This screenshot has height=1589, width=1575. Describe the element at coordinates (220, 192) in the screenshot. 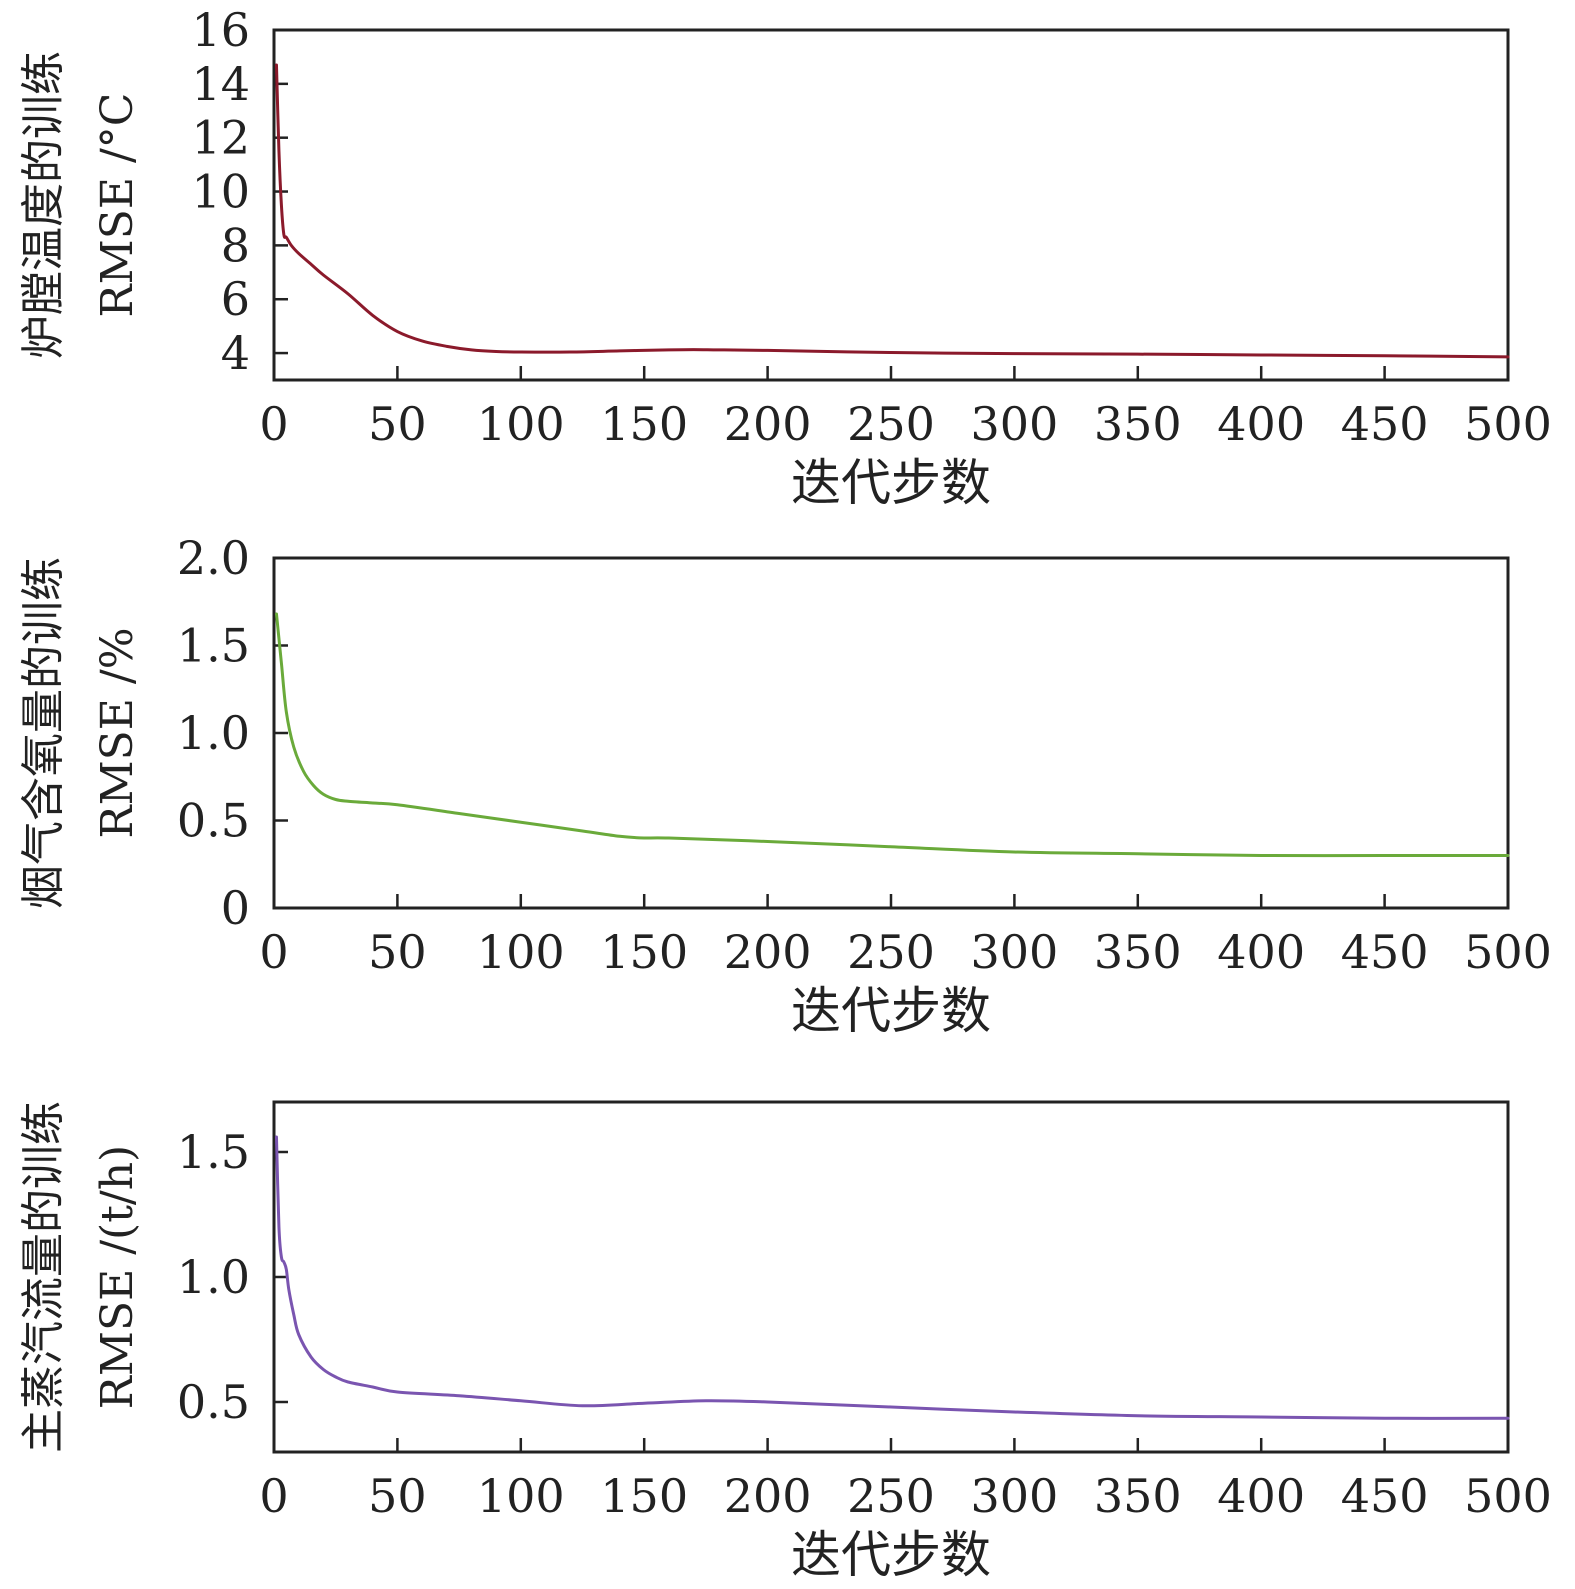

I see `y-tick-label: 10` at that location.